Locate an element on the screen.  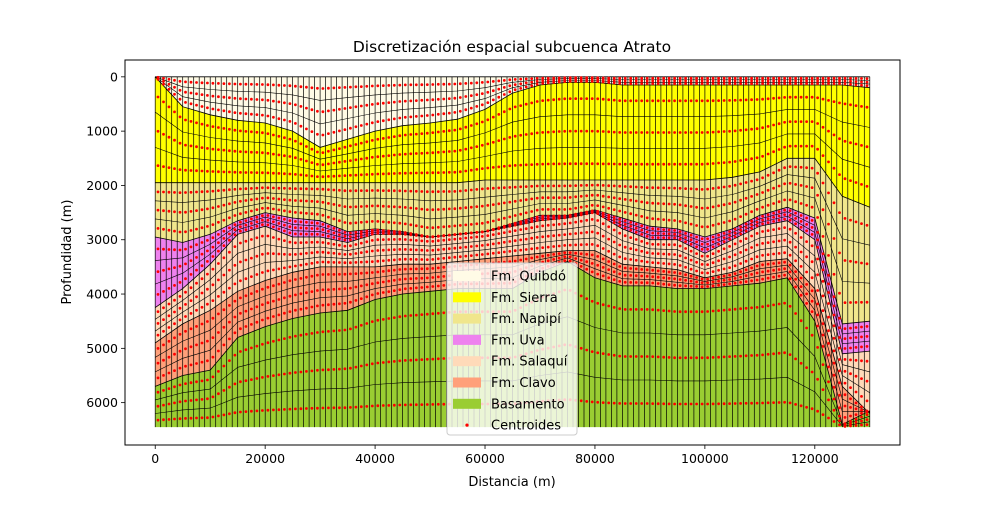
y-tick-label: 6000 is located at coordinates (102, 402).